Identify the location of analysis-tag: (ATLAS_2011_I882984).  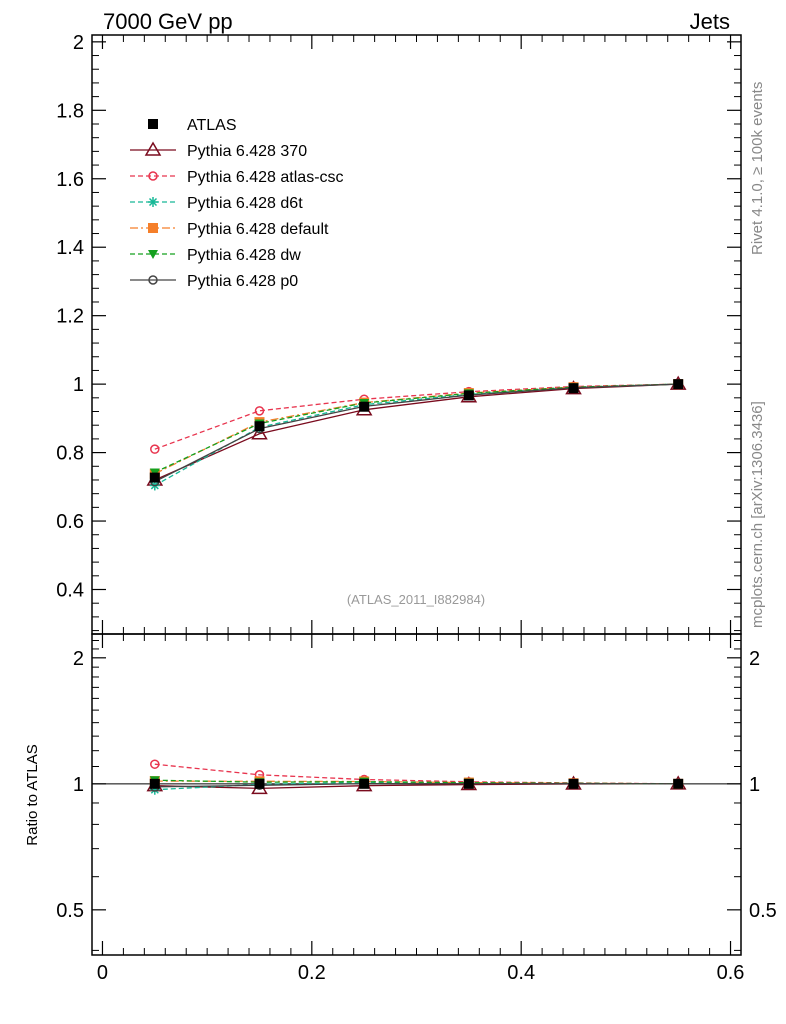
(416, 599).